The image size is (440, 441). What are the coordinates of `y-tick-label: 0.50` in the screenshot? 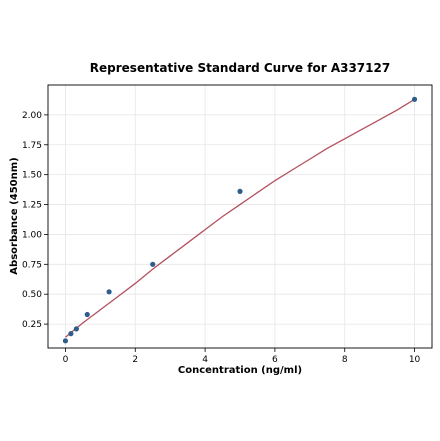 It's located at (32, 295).